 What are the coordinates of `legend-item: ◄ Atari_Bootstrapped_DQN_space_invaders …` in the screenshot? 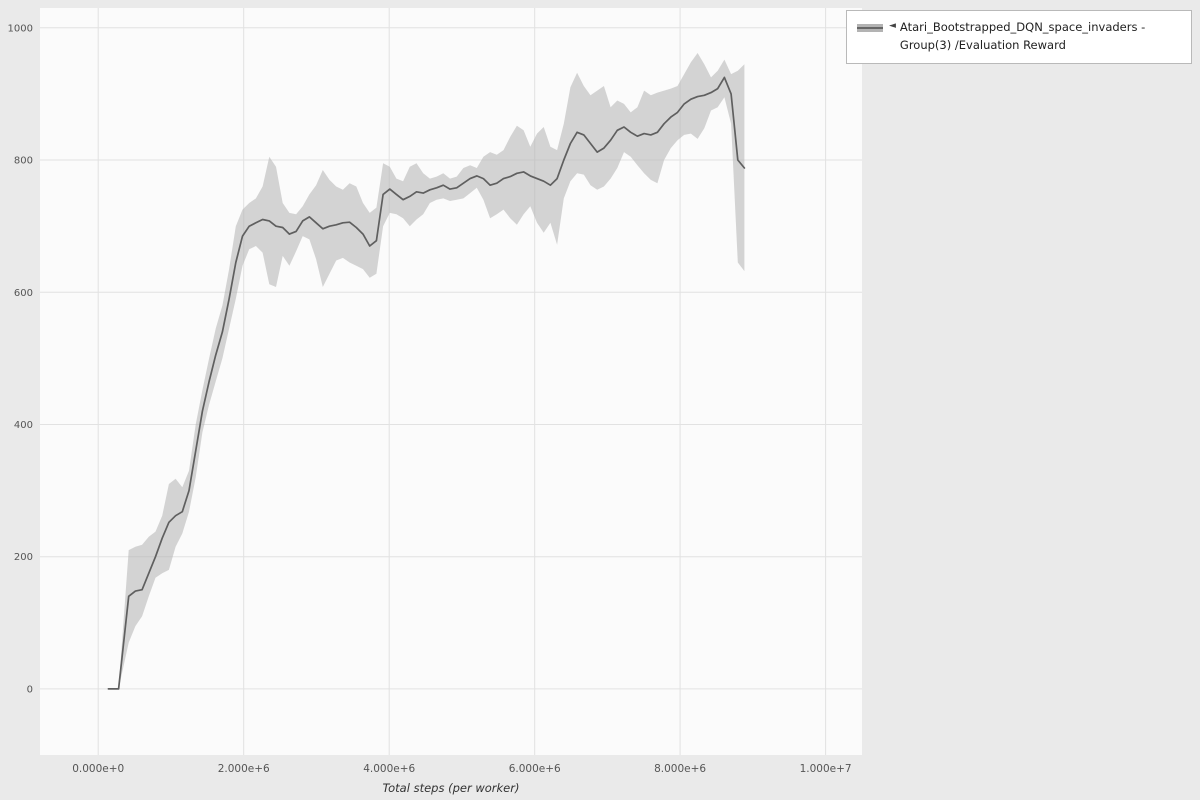 It's located at (1019, 37).